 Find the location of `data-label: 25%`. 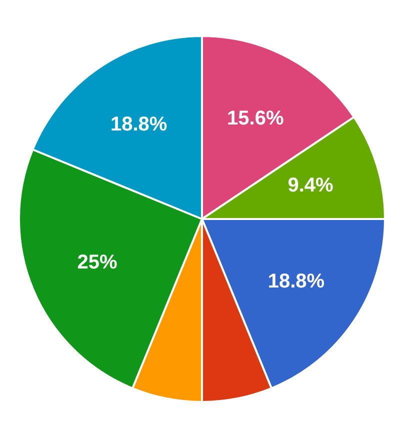

data-label: 25% is located at coordinates (97, 262).